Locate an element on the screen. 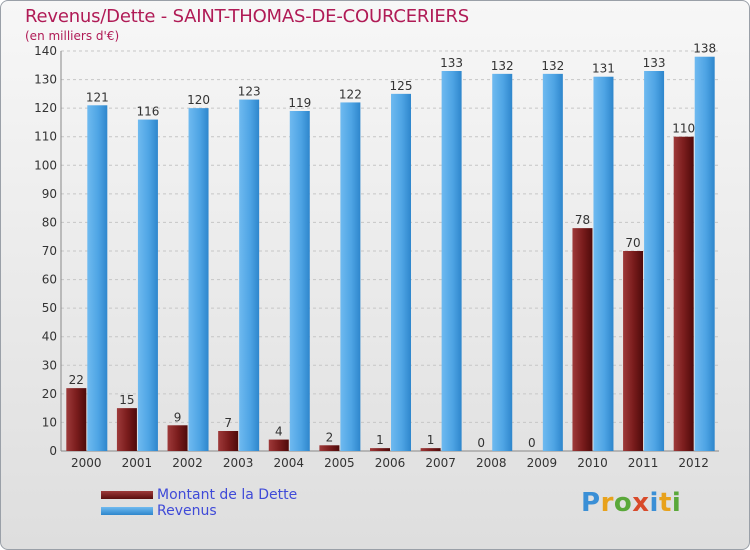 The image size is (750, 550). data-label-debt-2012: 110 is located at coordinates (683, 129).